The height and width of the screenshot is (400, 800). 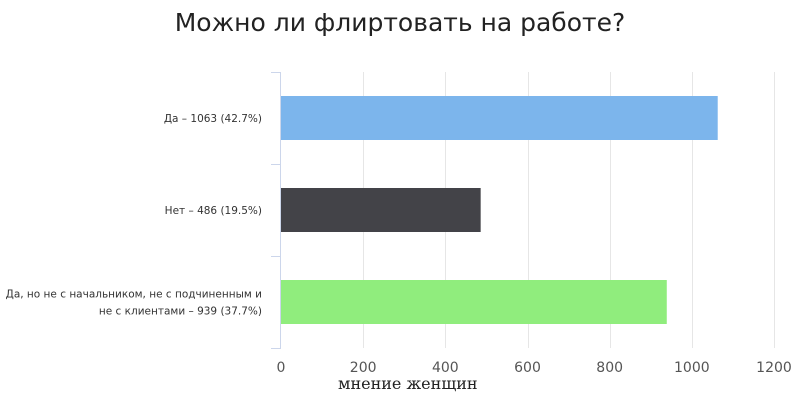 What do you see at coordinates (445, 368) in the screenshot?
I see `x-tick-label: 400` at bounding box center [445, 368].